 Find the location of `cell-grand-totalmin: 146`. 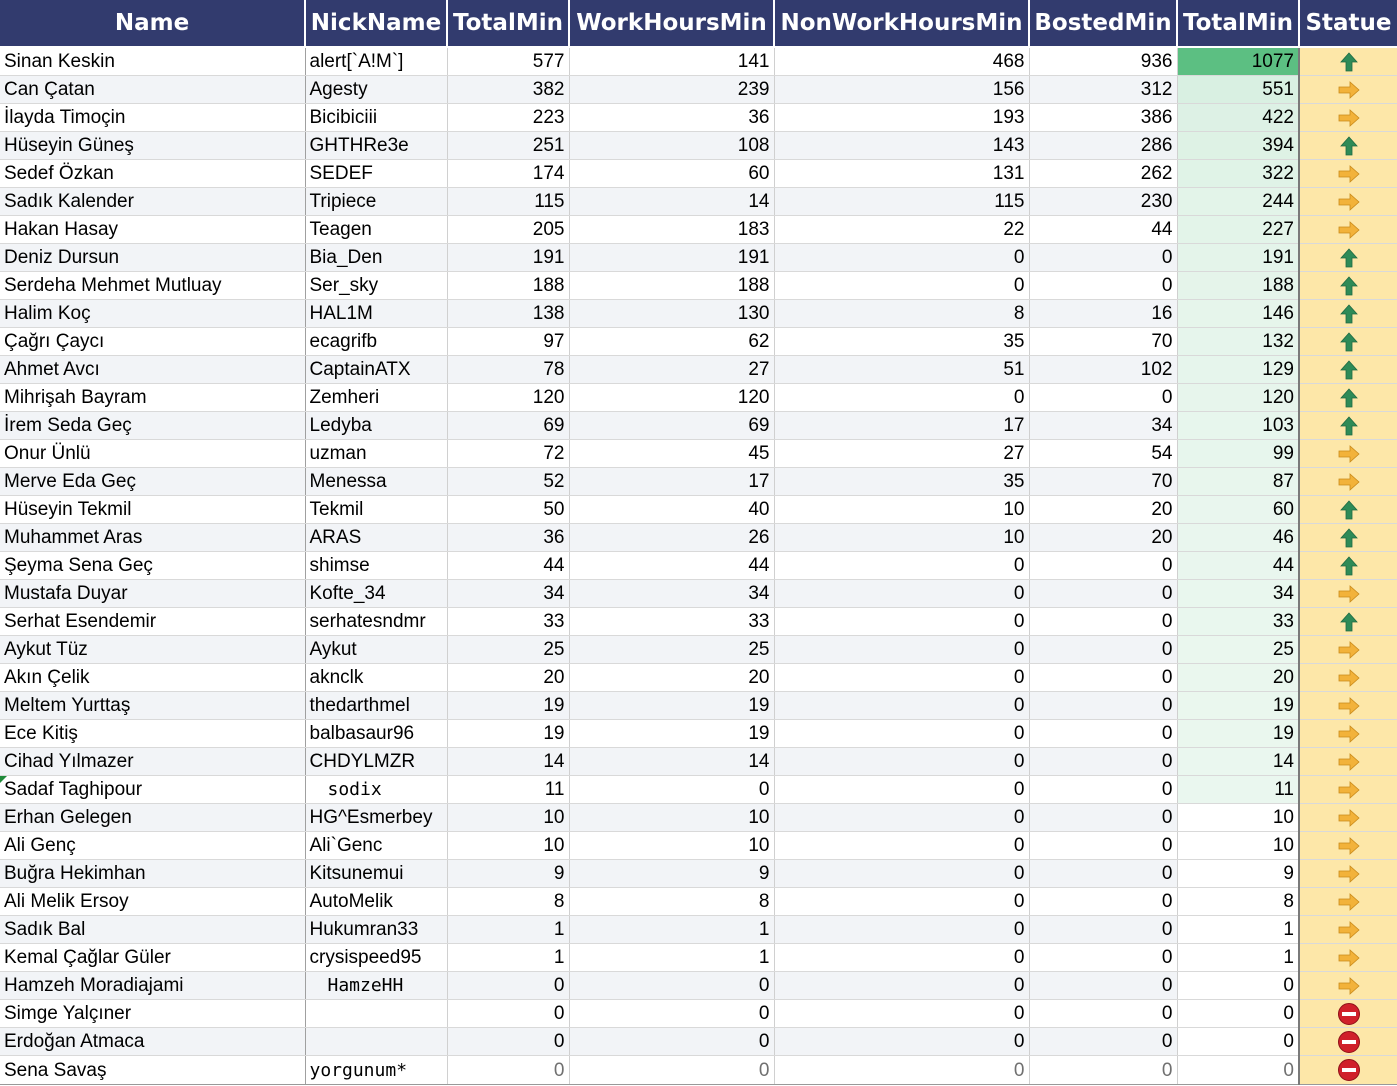

cell-grand-totalmin: 146 is located at coordinates (1238, 313).